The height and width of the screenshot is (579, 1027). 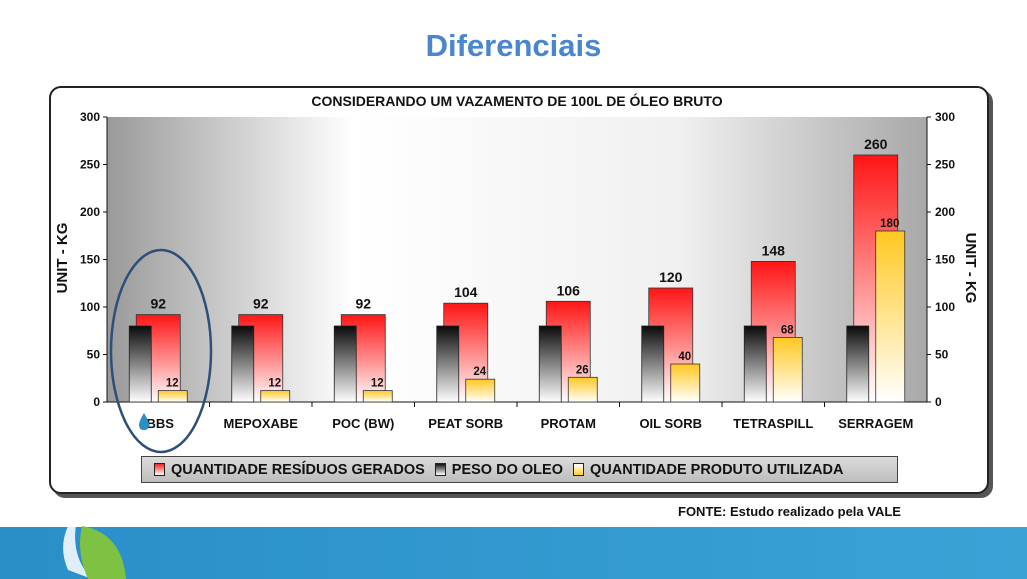 I want to click on y-tick-label-right: 150, so click(x=945, y=260).